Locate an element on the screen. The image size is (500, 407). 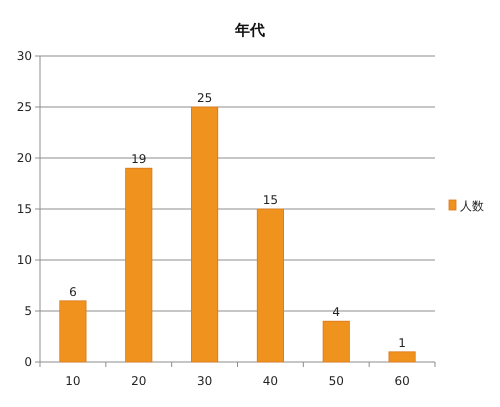
y-tick-label: 30 is located at coordinates (24, 56).